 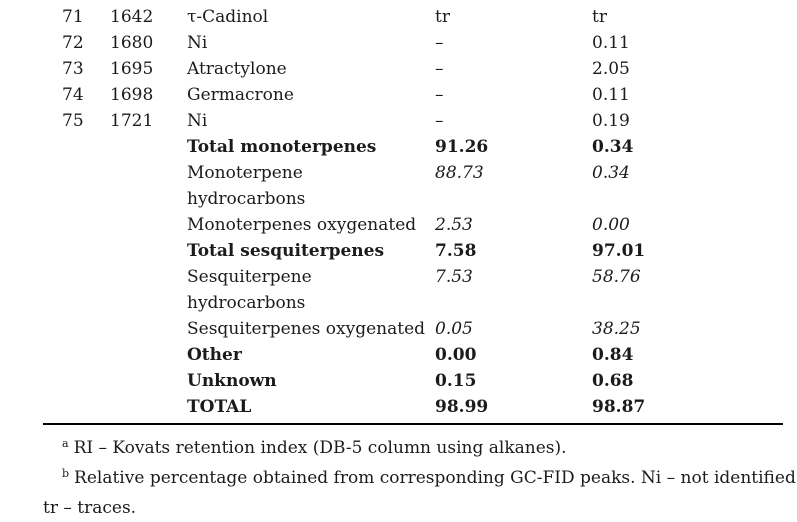 I want to click on cell-name: Monoterpenes oxygenated, so click(x=302, y=225).